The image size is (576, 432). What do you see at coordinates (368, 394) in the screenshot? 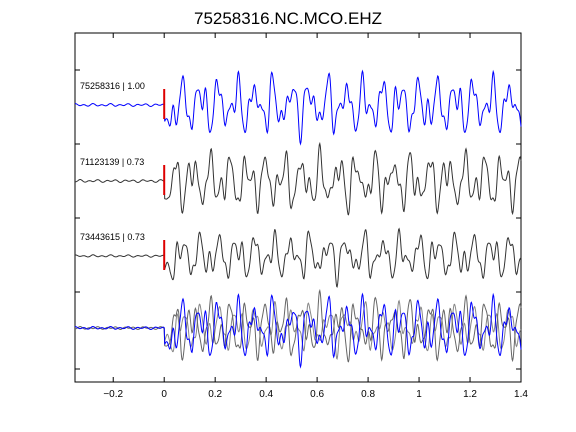
I see `x-tick-label: 0.8` at bounding box center [368, 394].